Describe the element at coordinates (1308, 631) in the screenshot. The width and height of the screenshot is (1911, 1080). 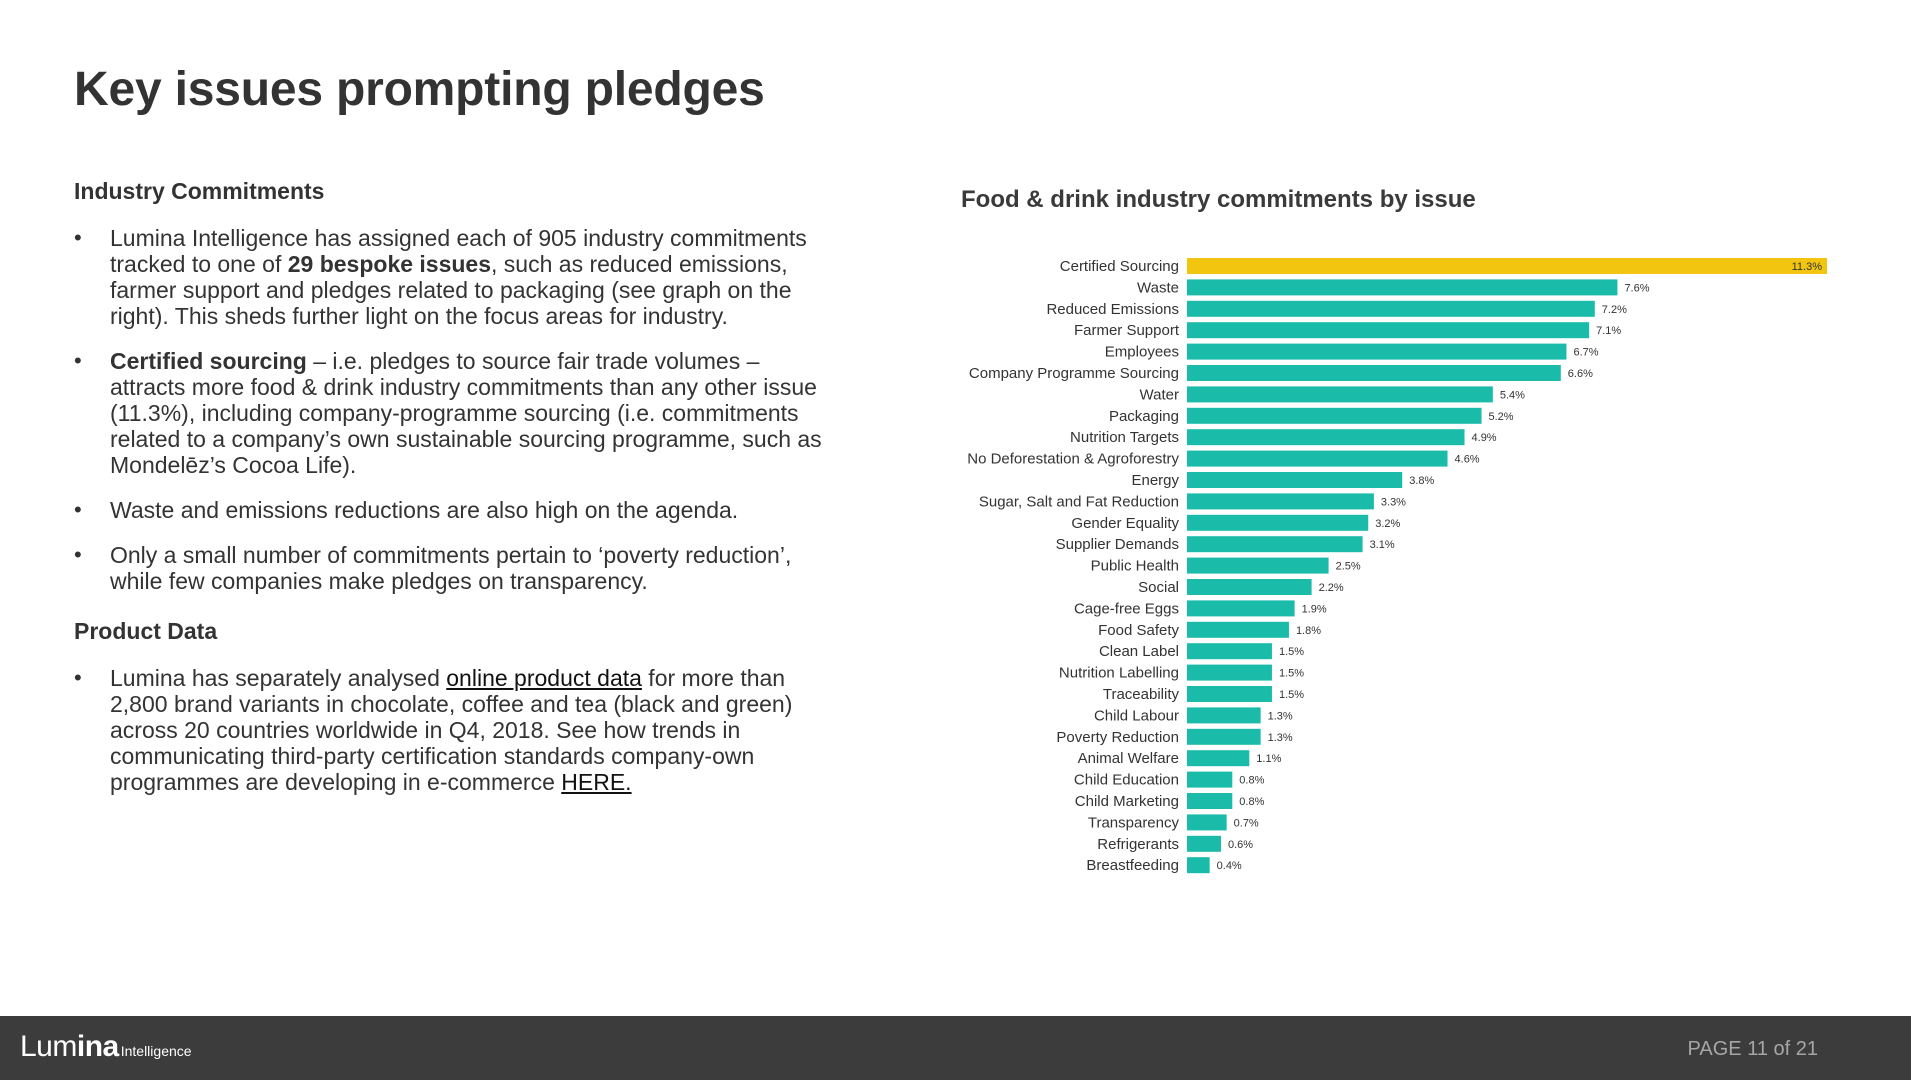
I see `data-label: 1.8%` at that location.